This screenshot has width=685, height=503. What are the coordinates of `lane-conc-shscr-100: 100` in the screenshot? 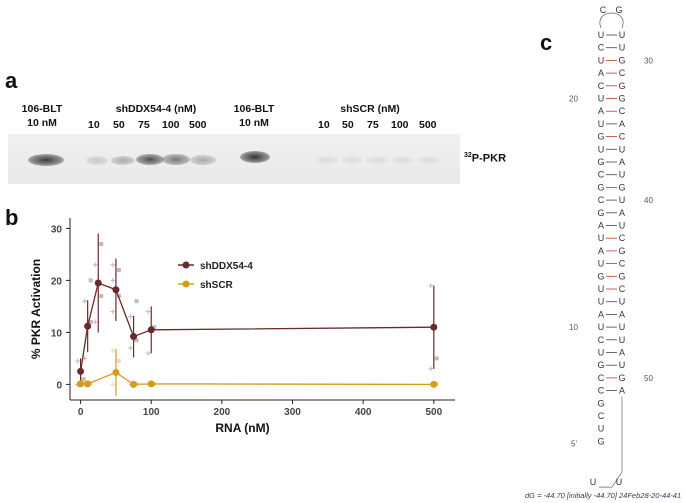 It's located at (400, 125).